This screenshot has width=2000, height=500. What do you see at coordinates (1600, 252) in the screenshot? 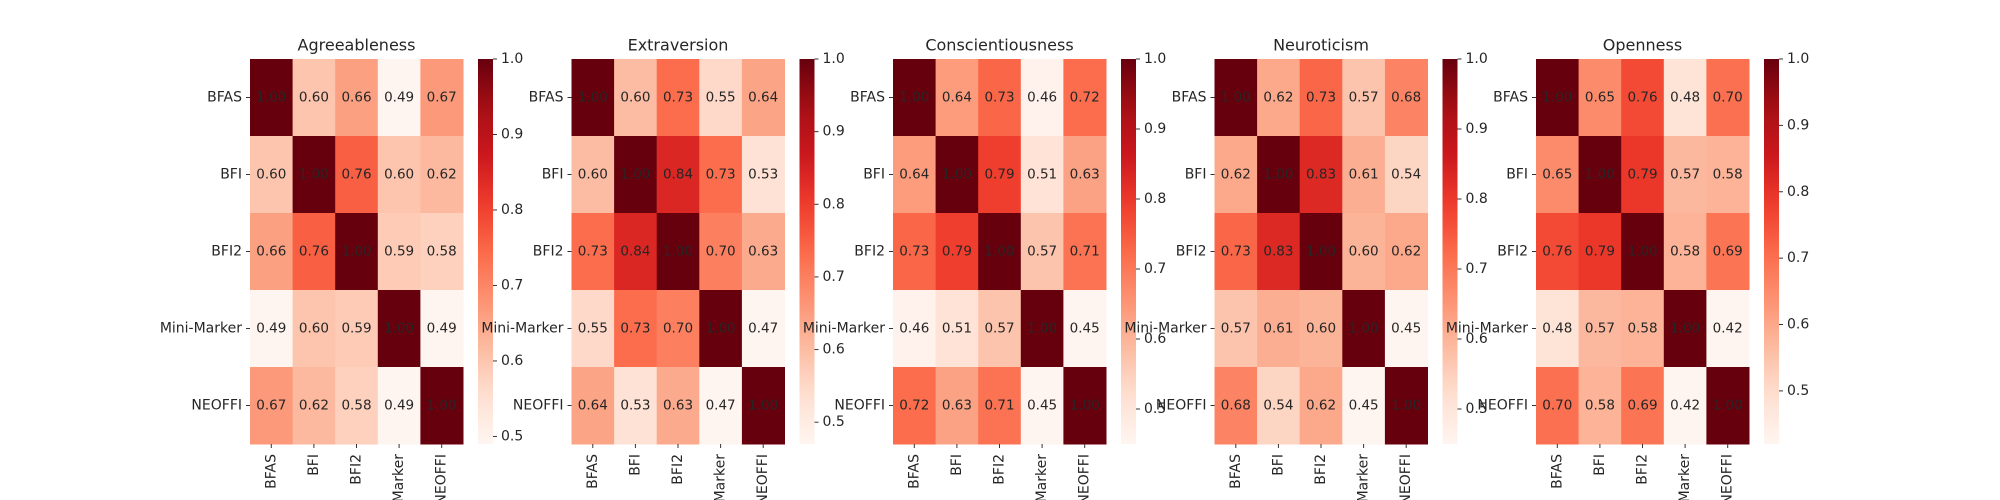
I see `cell-label: 0.79` at bounding box center [1600, 252].